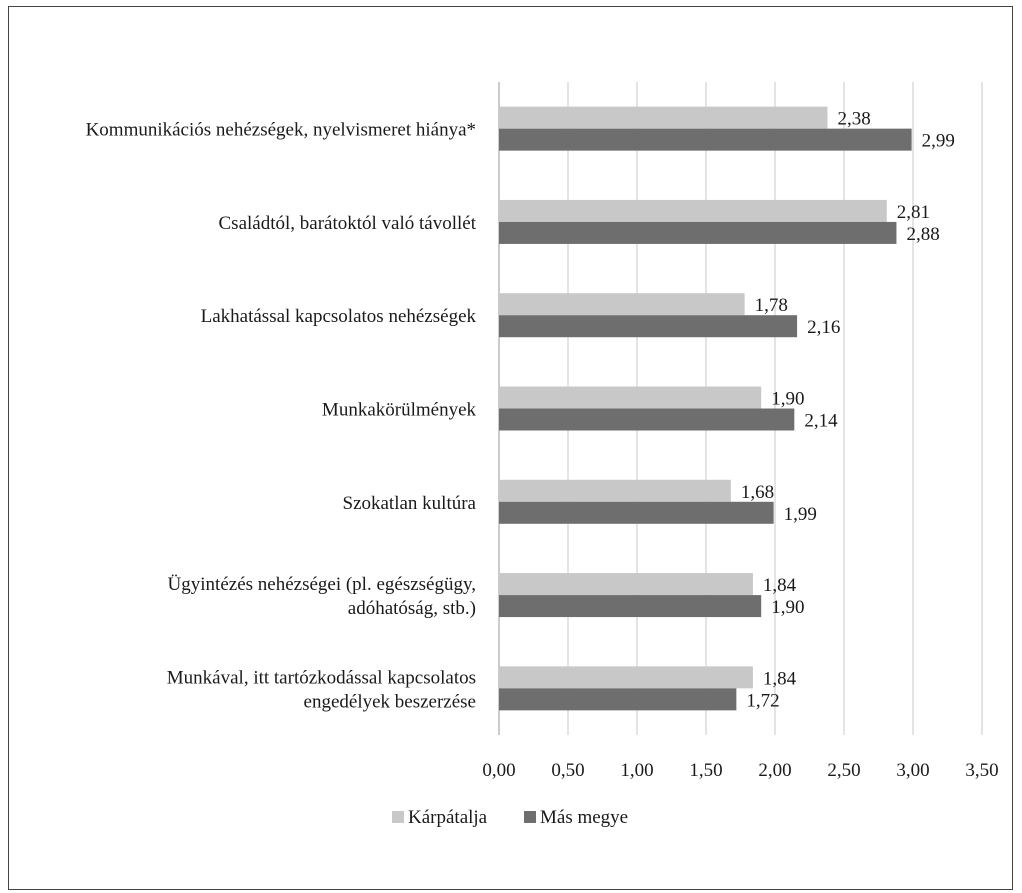  I want to click on data-label: 1,68, so click(757, 492).